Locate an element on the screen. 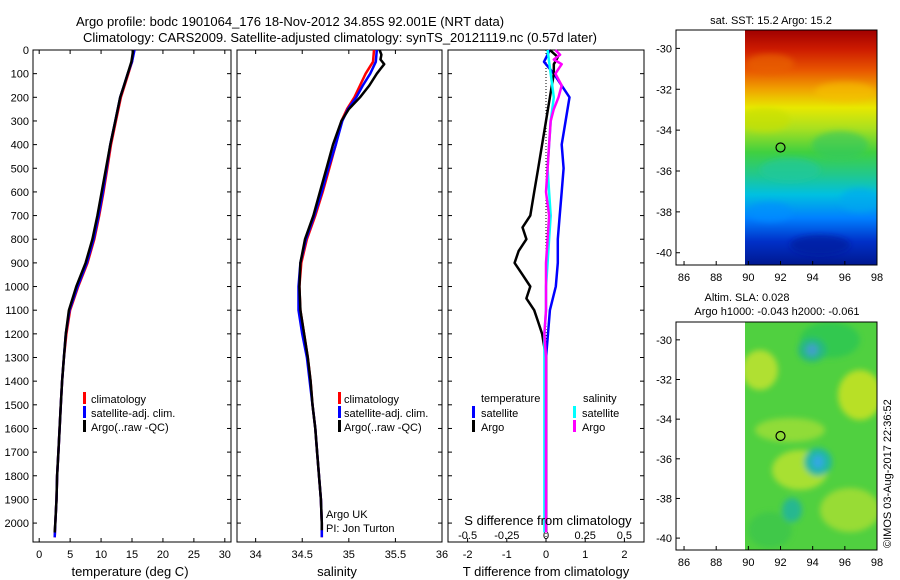 The height and width of the screenshot is (580, 900). sla-heatmap is located at coordinates (811, 436).